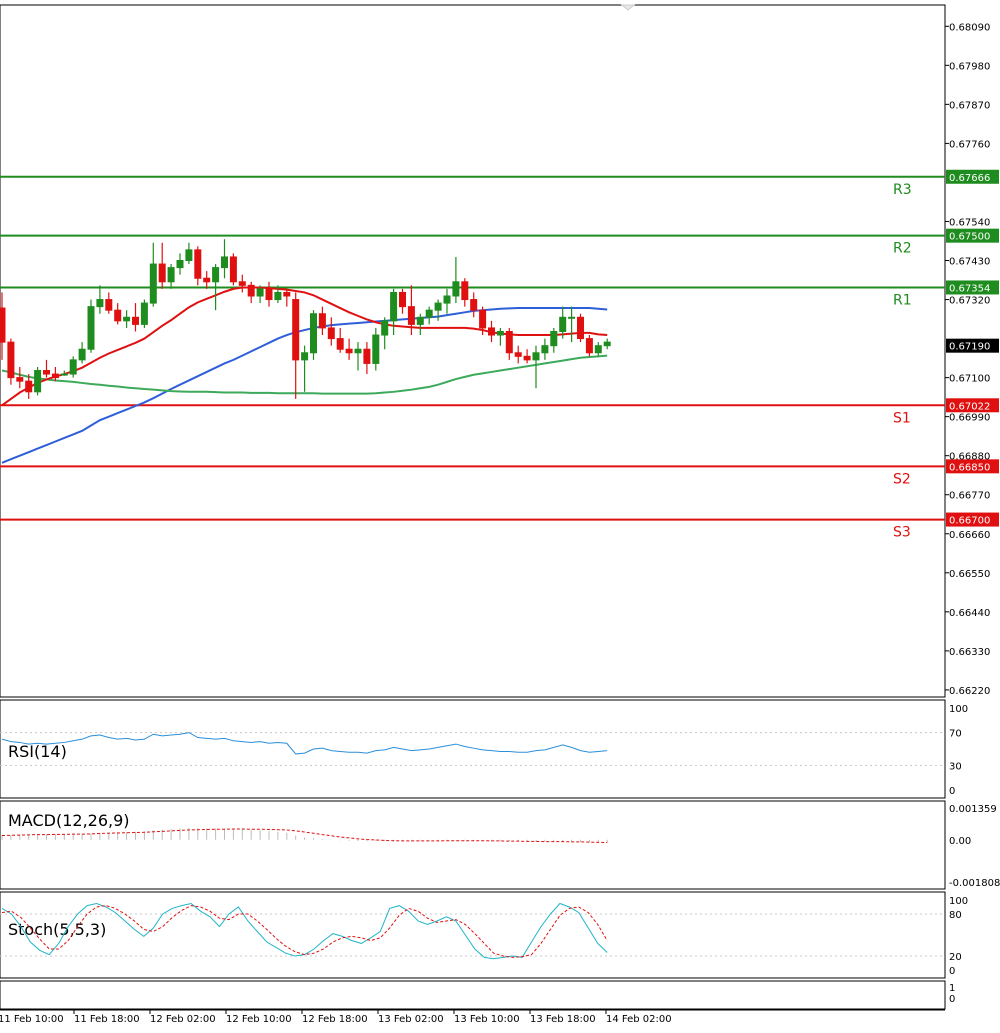 The height and width of the screenshot is (1033, 1000). I want to click on empty-pane-tick: 1, so click(952, 988).